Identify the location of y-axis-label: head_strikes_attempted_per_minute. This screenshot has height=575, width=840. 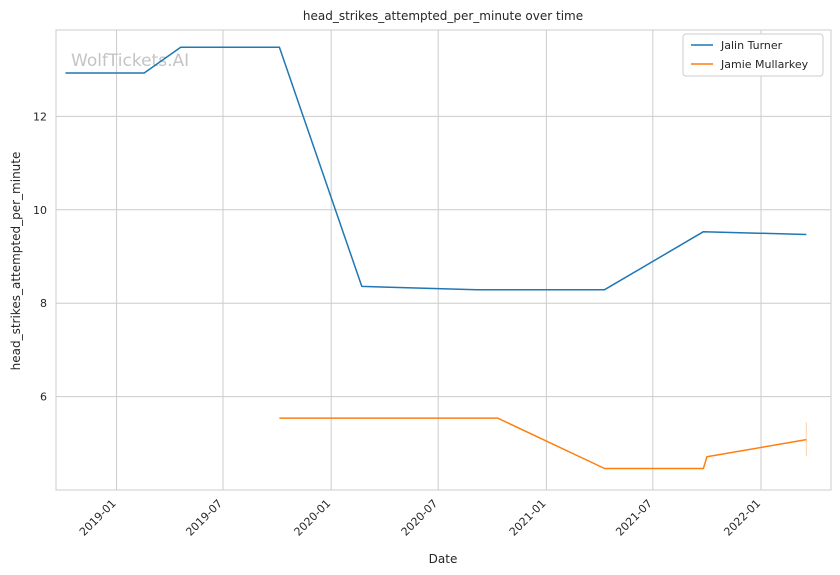
(16, 261).